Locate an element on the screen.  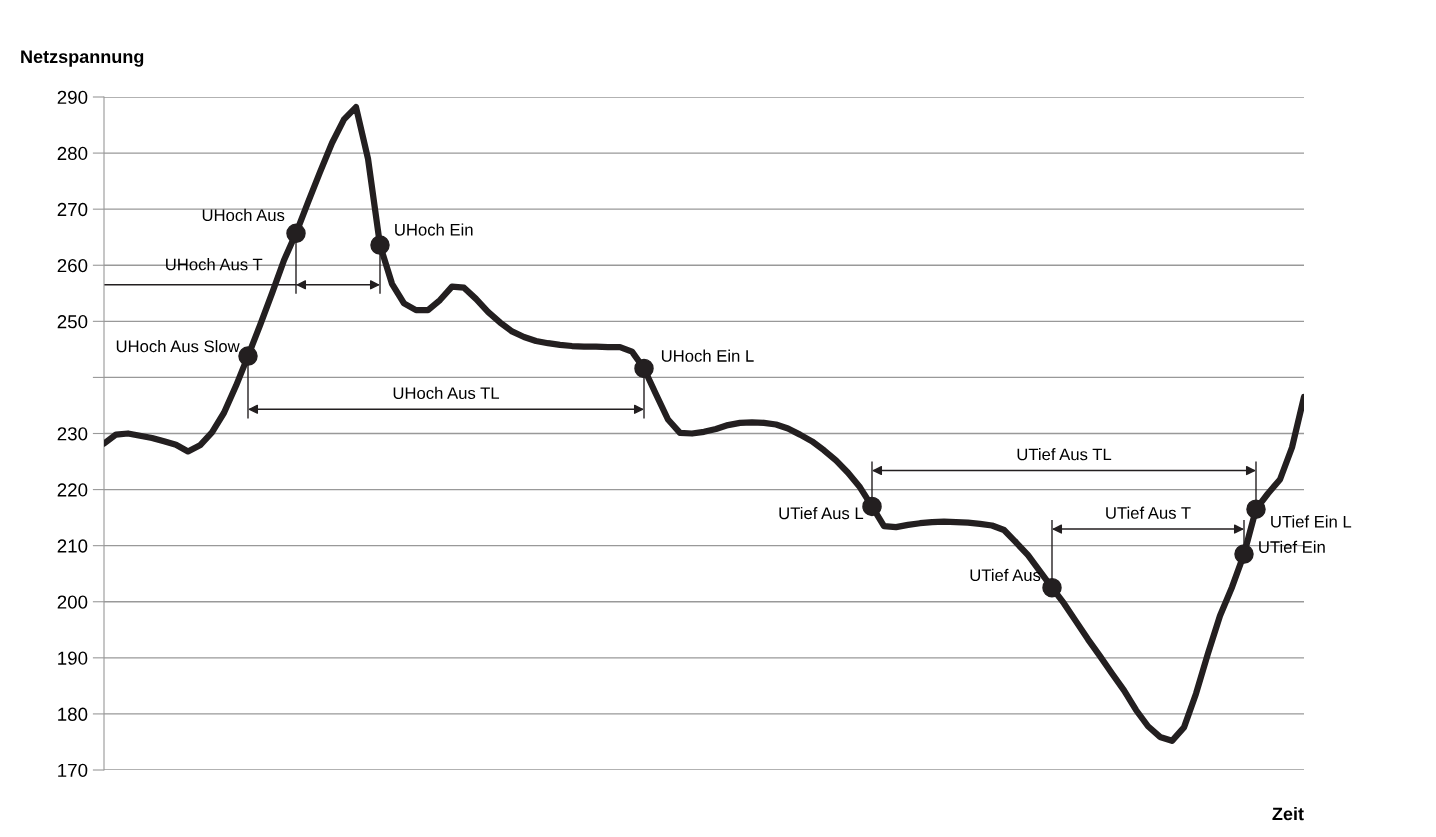
y-tick-label: 260 is located at coordinates (72, 265).